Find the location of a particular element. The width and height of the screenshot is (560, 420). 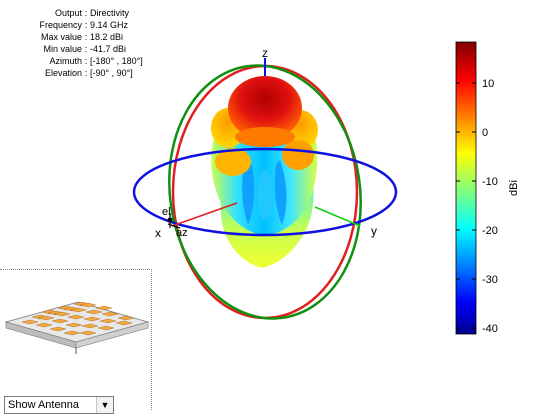

colorbar-tick-label: 0 is located at coordinates (485, 133).